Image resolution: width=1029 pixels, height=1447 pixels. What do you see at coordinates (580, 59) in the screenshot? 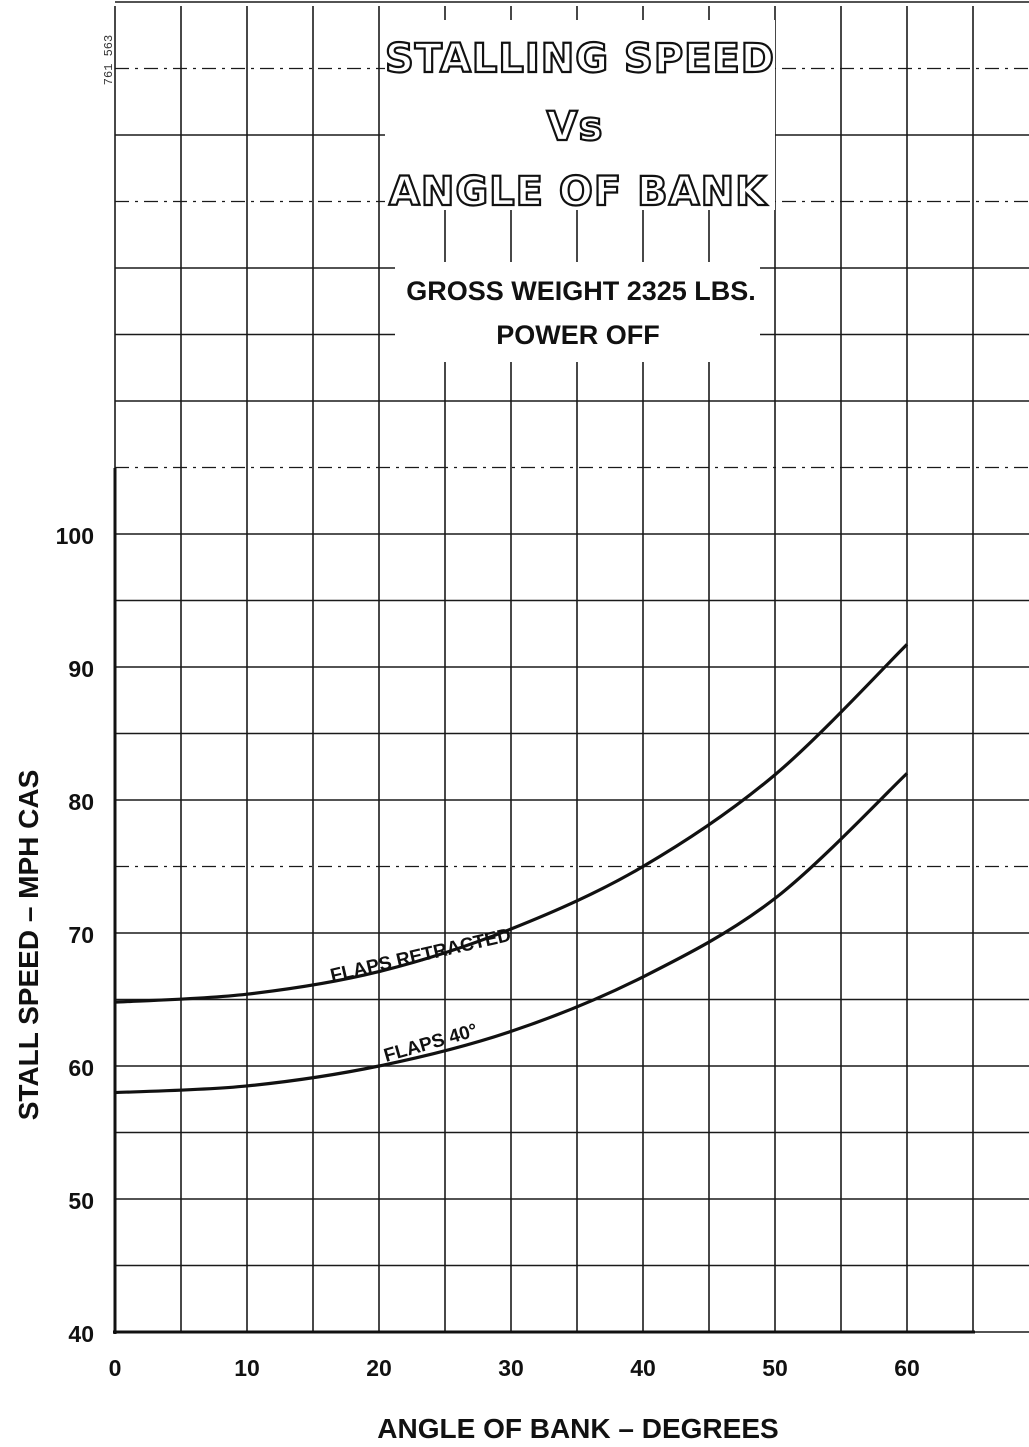
I see `chart-title-line-1: STALLING SPEED` at bounding box center [580, 59].